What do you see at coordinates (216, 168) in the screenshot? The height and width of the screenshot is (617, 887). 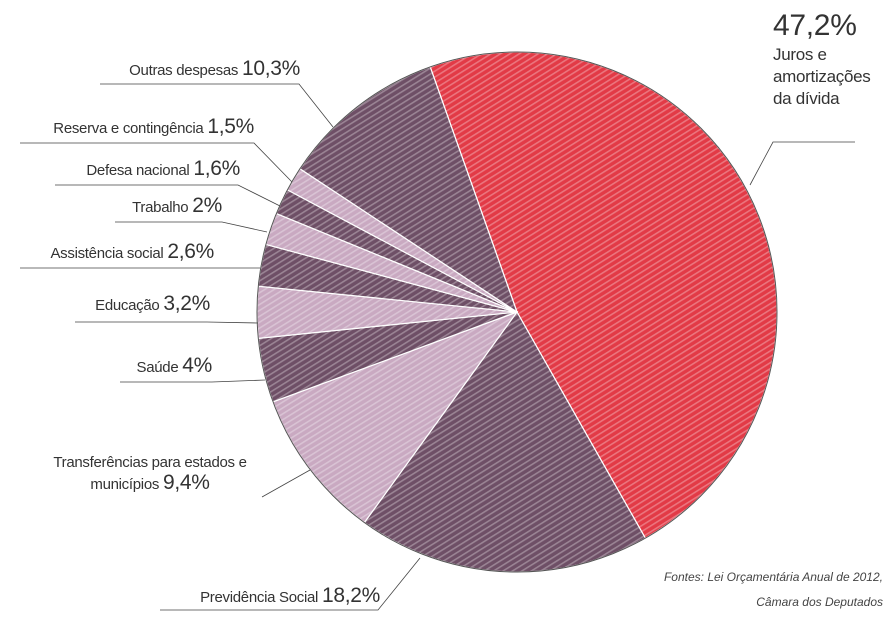 I see `value-label: 1,6%` at bounding box center [216, 168].